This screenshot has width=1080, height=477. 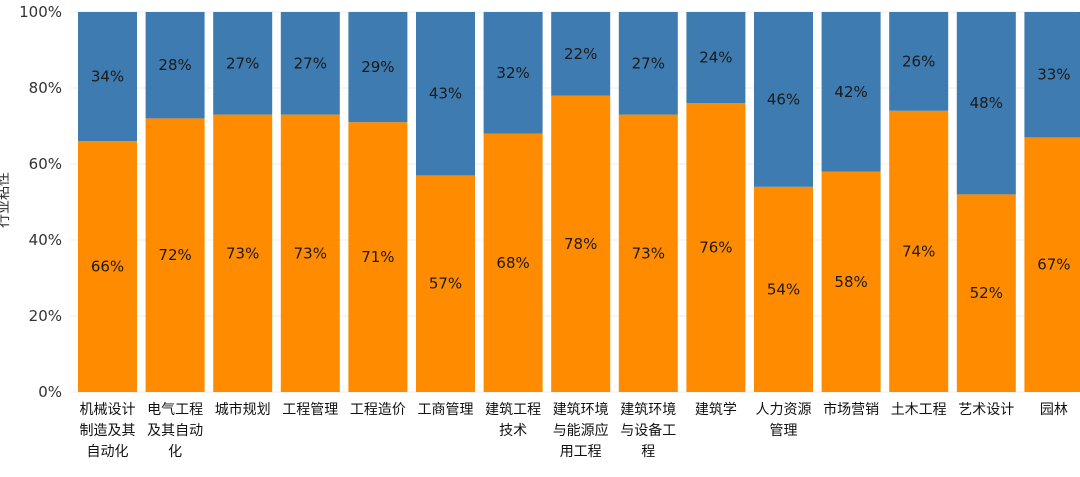 I want to click on category-label-line: 与能源应, so click(x=581, y=430).